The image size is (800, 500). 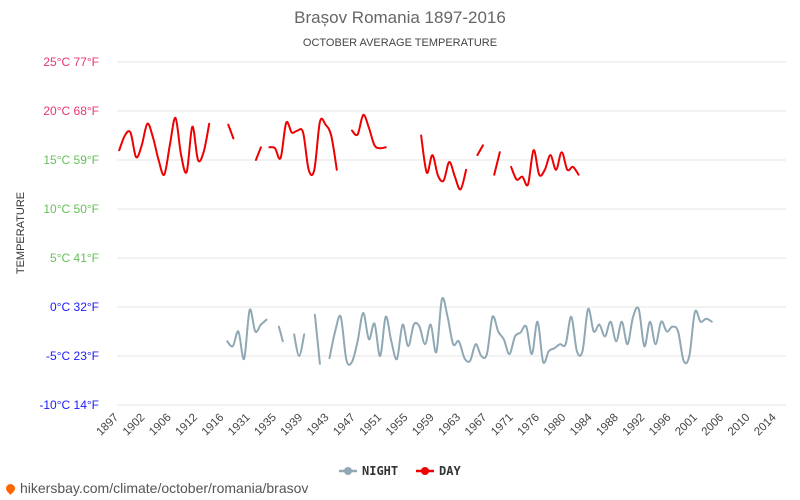 I want to click on x-tick-label: 2001, so click(x=686, y=425).